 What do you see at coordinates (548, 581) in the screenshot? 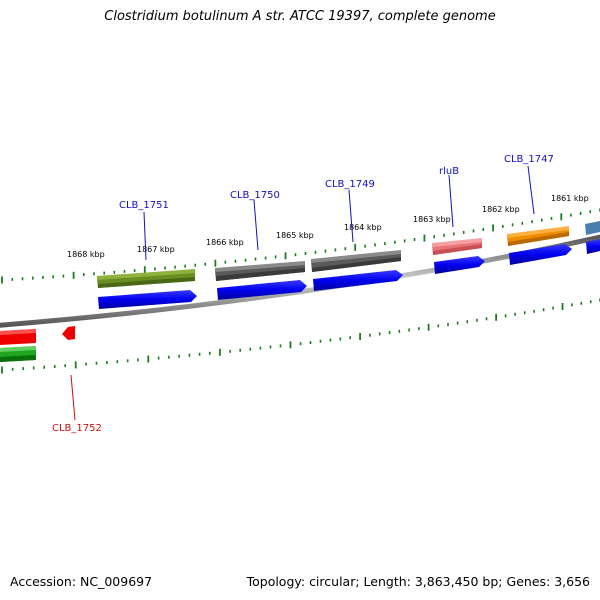
I see `genes-count-text: Genes: 3,656` at bounding box center [548, 581].